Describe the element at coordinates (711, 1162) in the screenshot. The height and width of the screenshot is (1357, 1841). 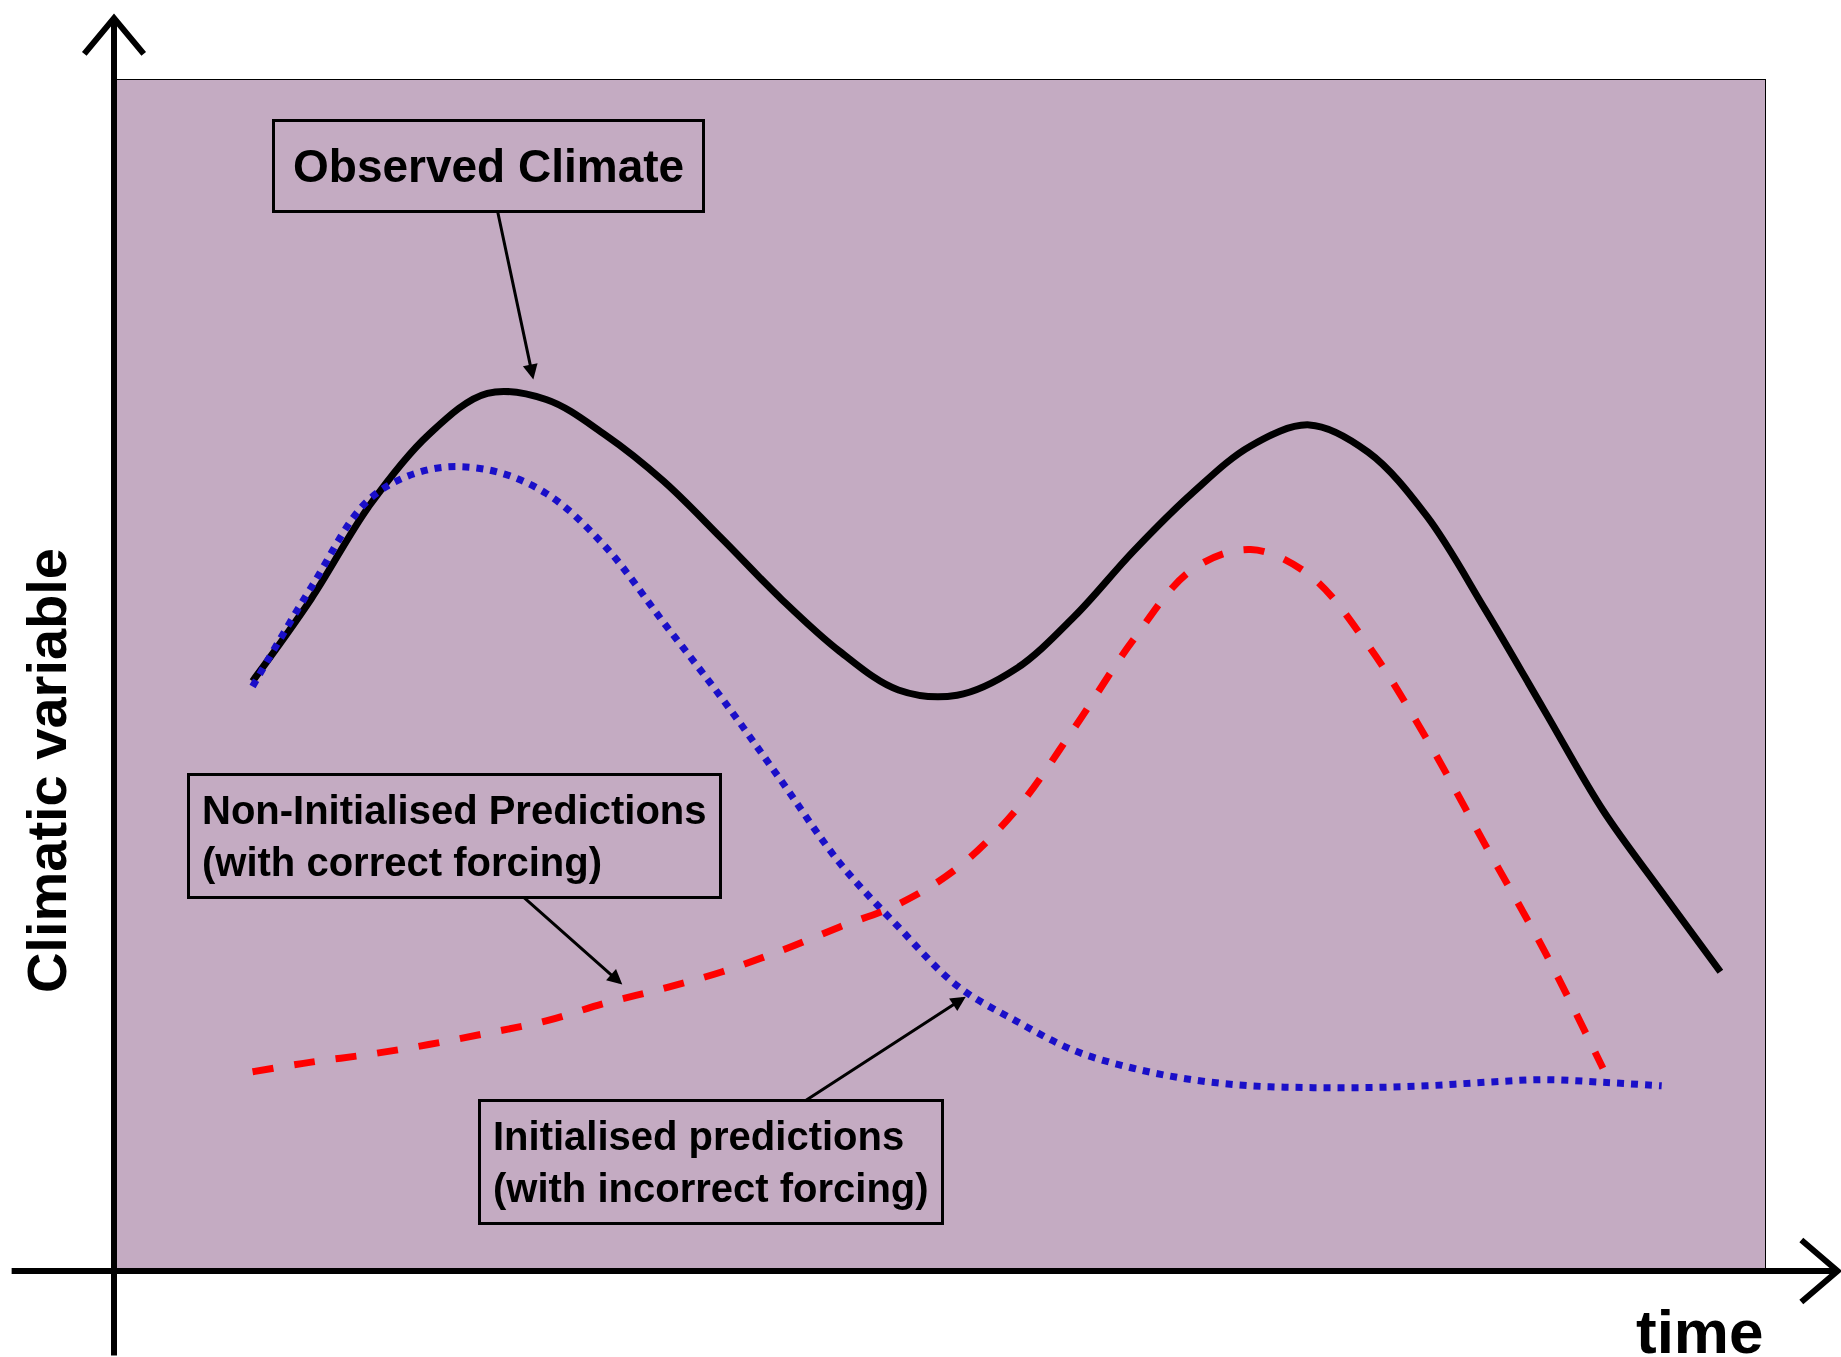
I see `annotation: Initialised predictions (with incorrect forcing)` at that location.